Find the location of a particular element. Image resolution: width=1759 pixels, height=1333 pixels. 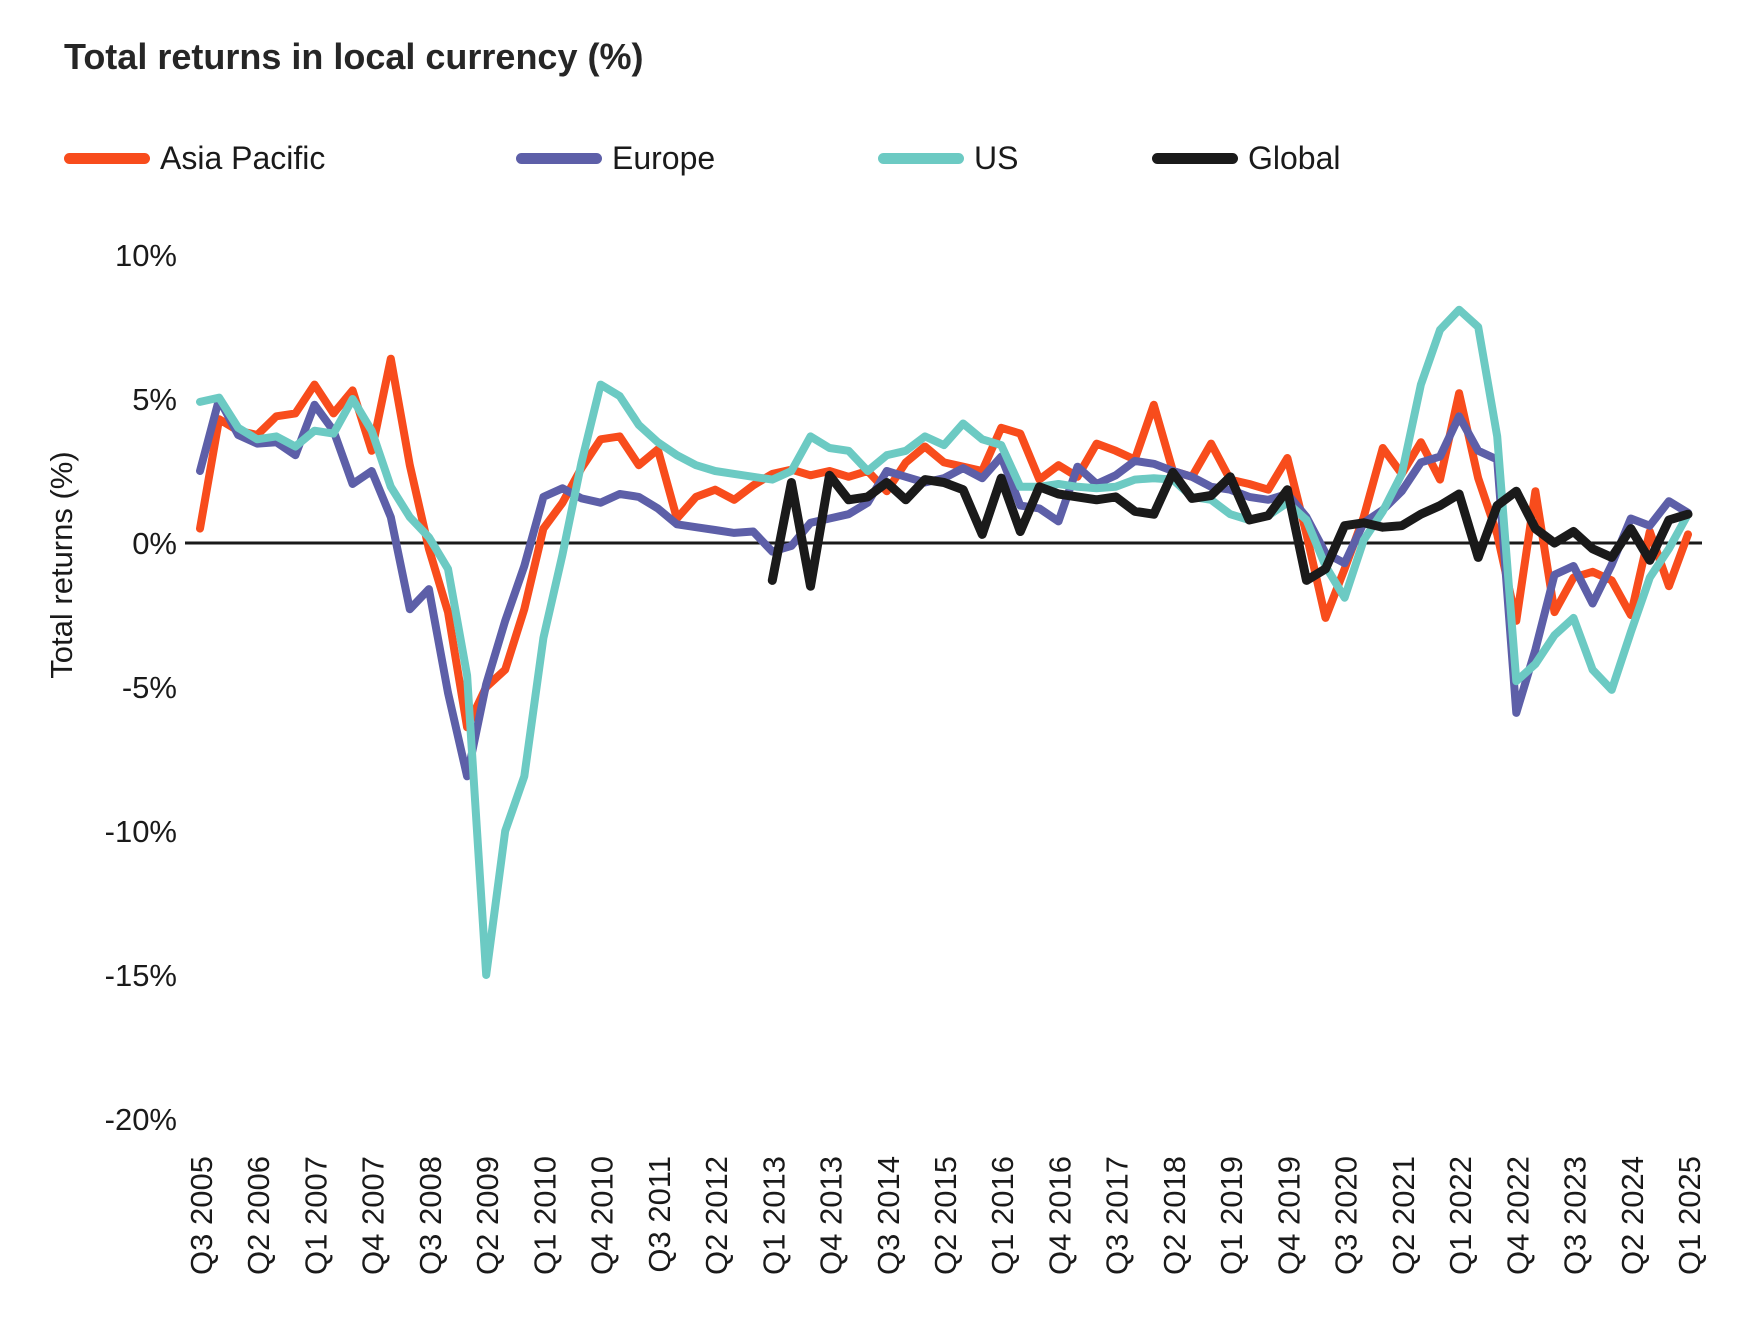

x-tick-label: Q4 2016 is located at coordinates (1059, 1215).